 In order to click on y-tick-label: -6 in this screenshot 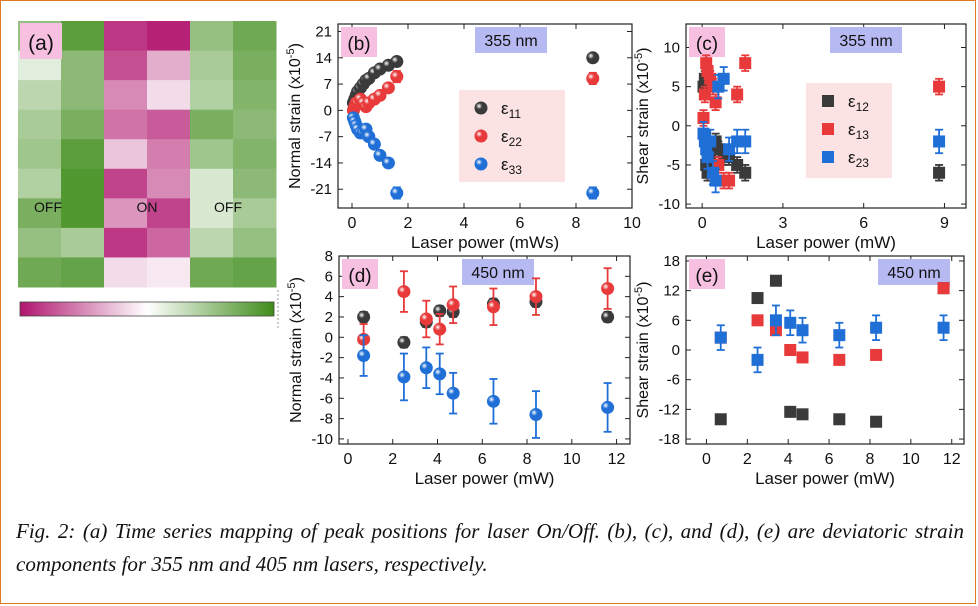, I will do `click(326, 398)`.